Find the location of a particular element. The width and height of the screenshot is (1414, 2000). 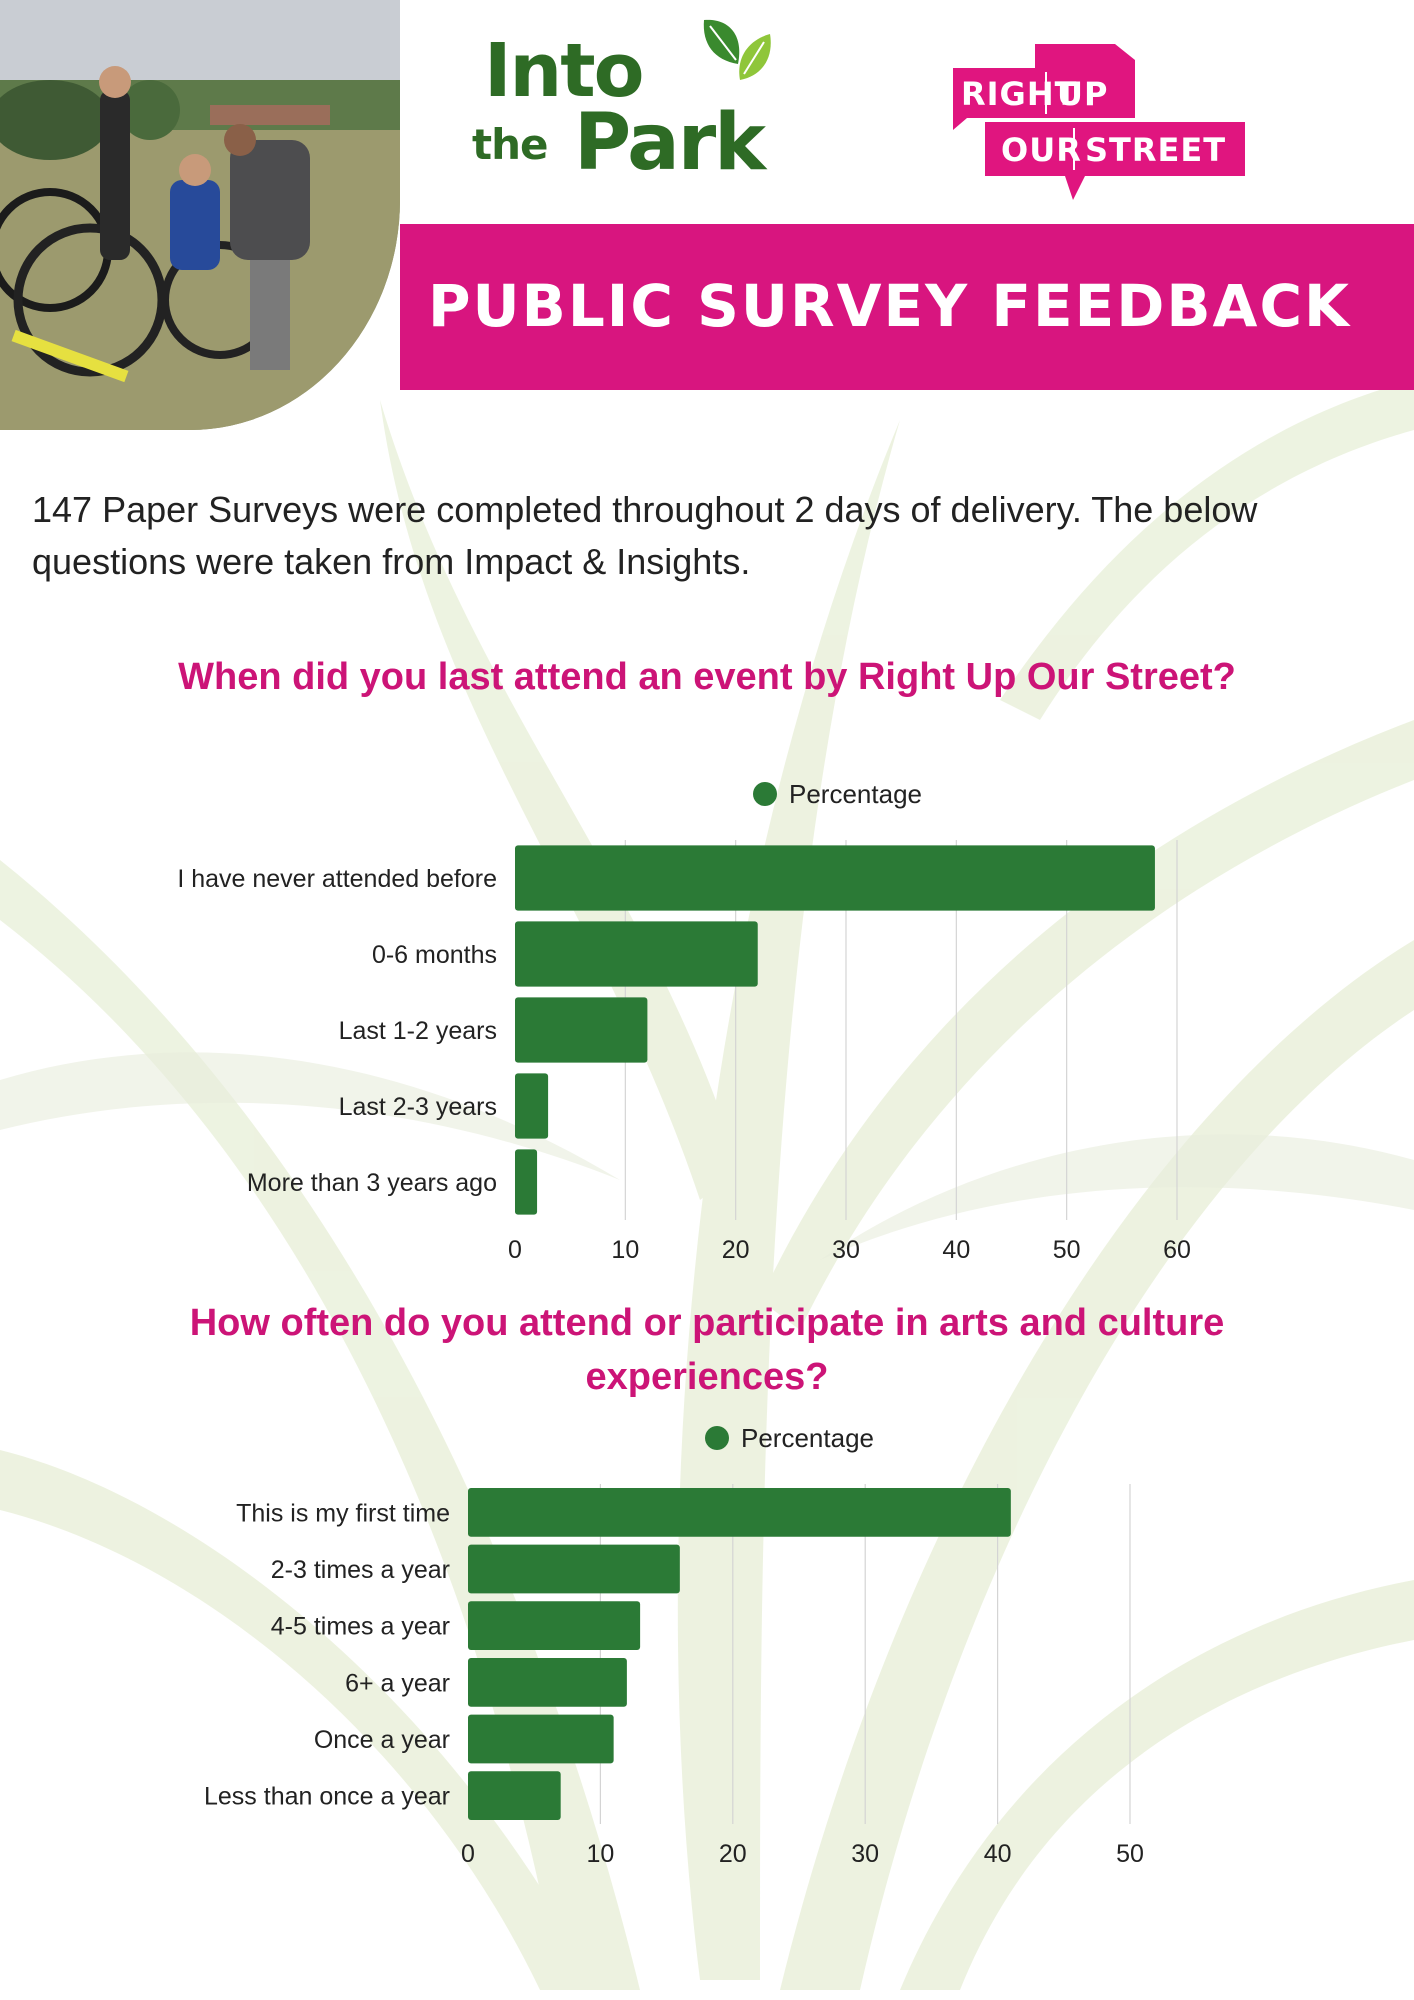

event-photo is located at coordinates (200, 215).